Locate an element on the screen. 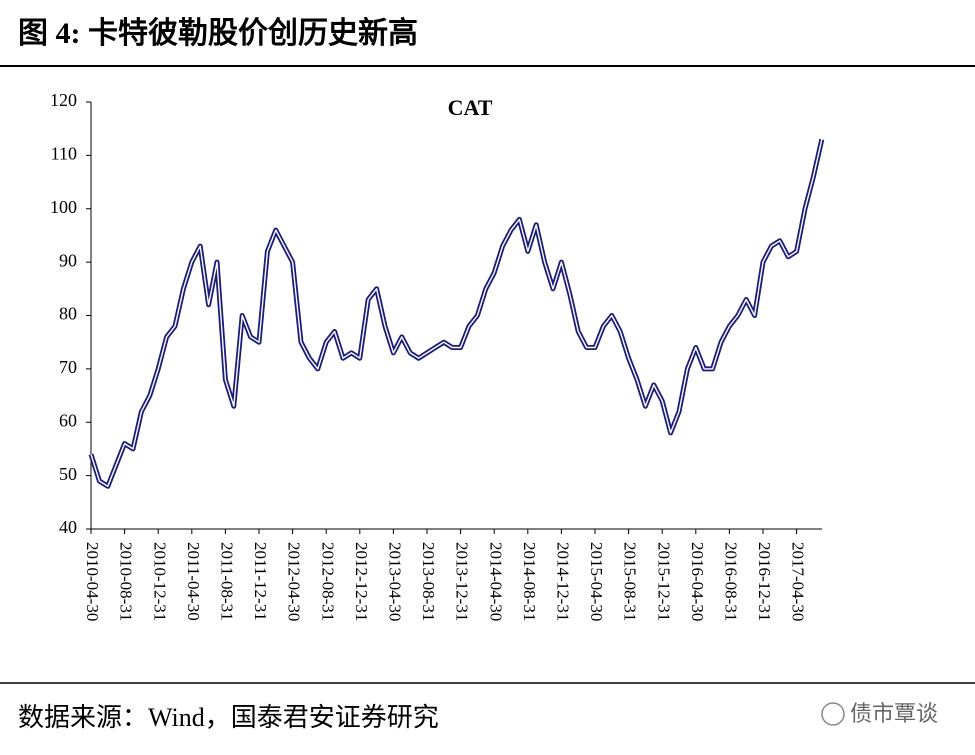 This screenshot has width=975, height=755. x-tick-label: 2016-08-31 is located at coordinates (730, 581).